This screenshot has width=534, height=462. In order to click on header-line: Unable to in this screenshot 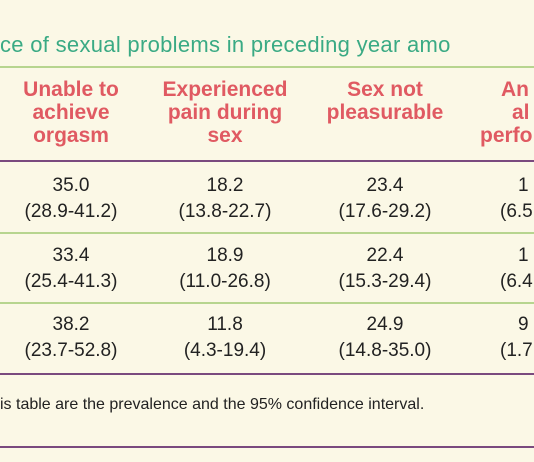, I will do `click(71, 89)`.